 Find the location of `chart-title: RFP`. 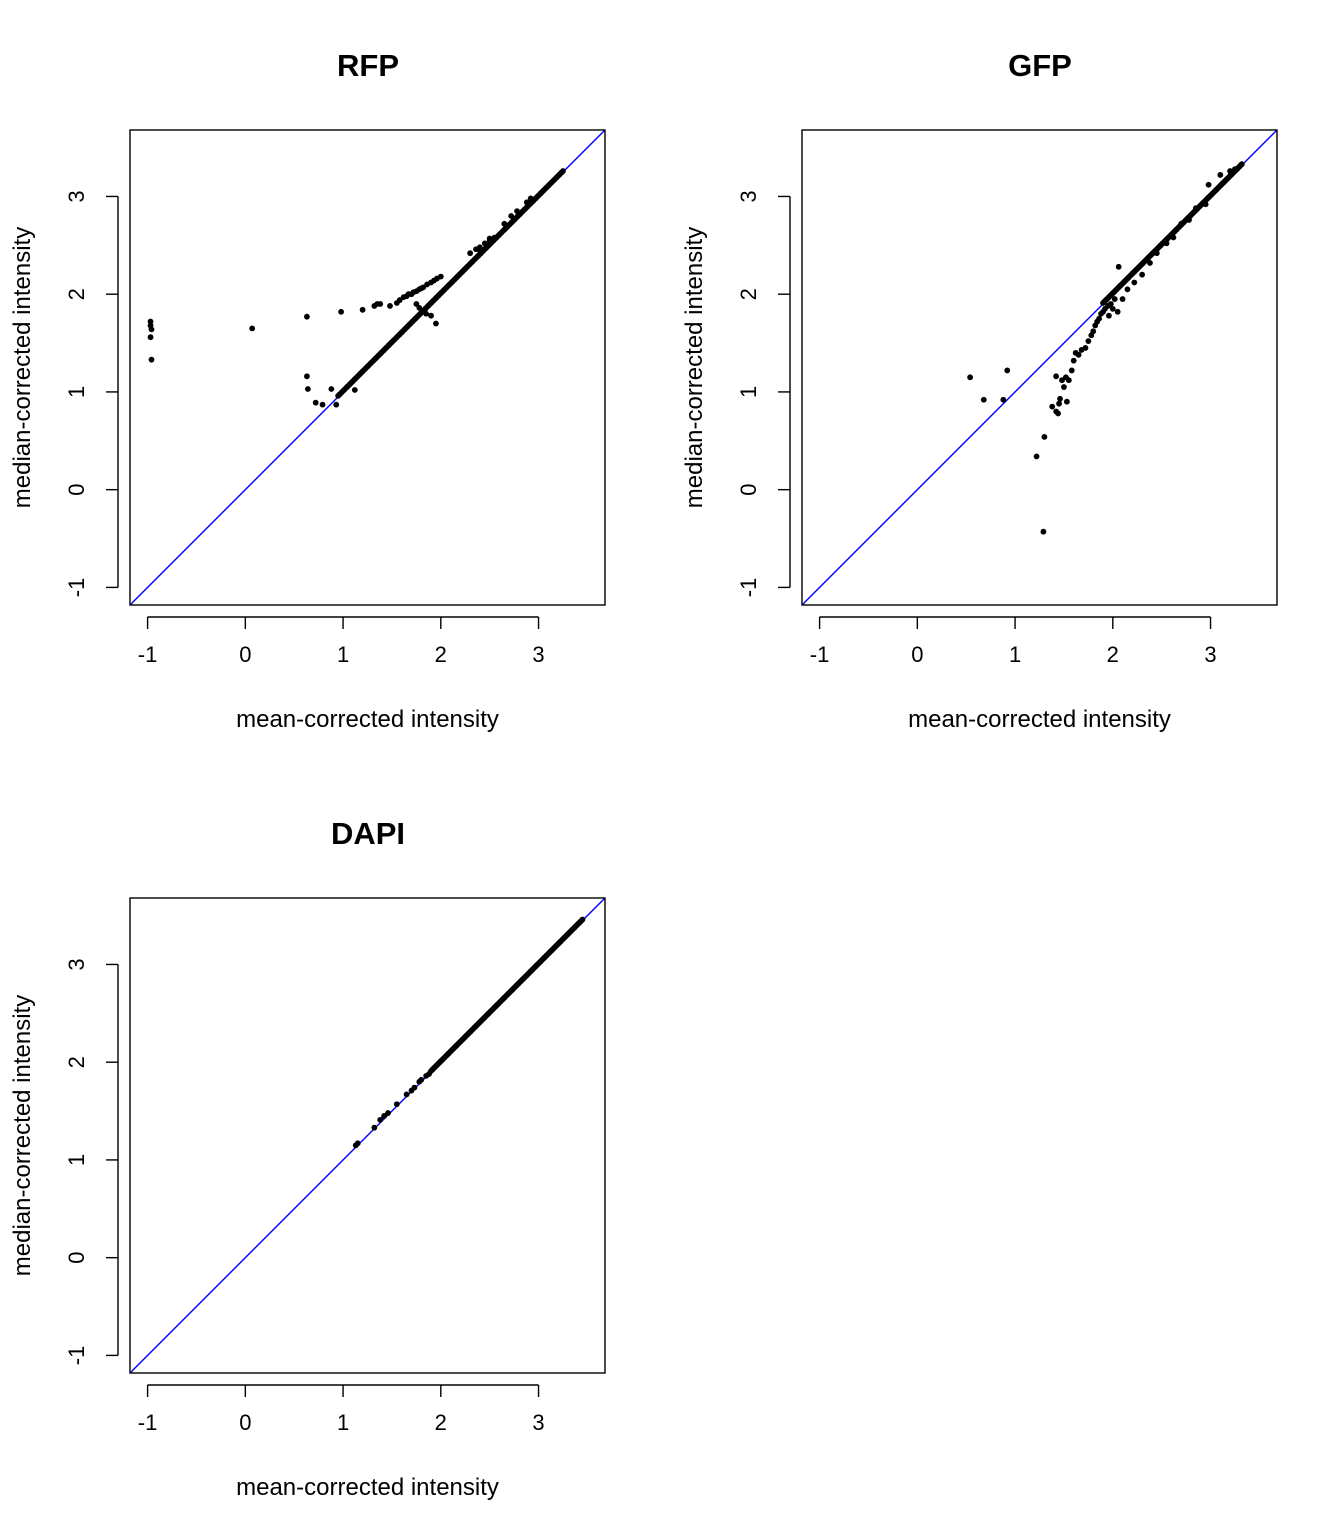

chart-title: RFP is located at coordinates (368, 65).